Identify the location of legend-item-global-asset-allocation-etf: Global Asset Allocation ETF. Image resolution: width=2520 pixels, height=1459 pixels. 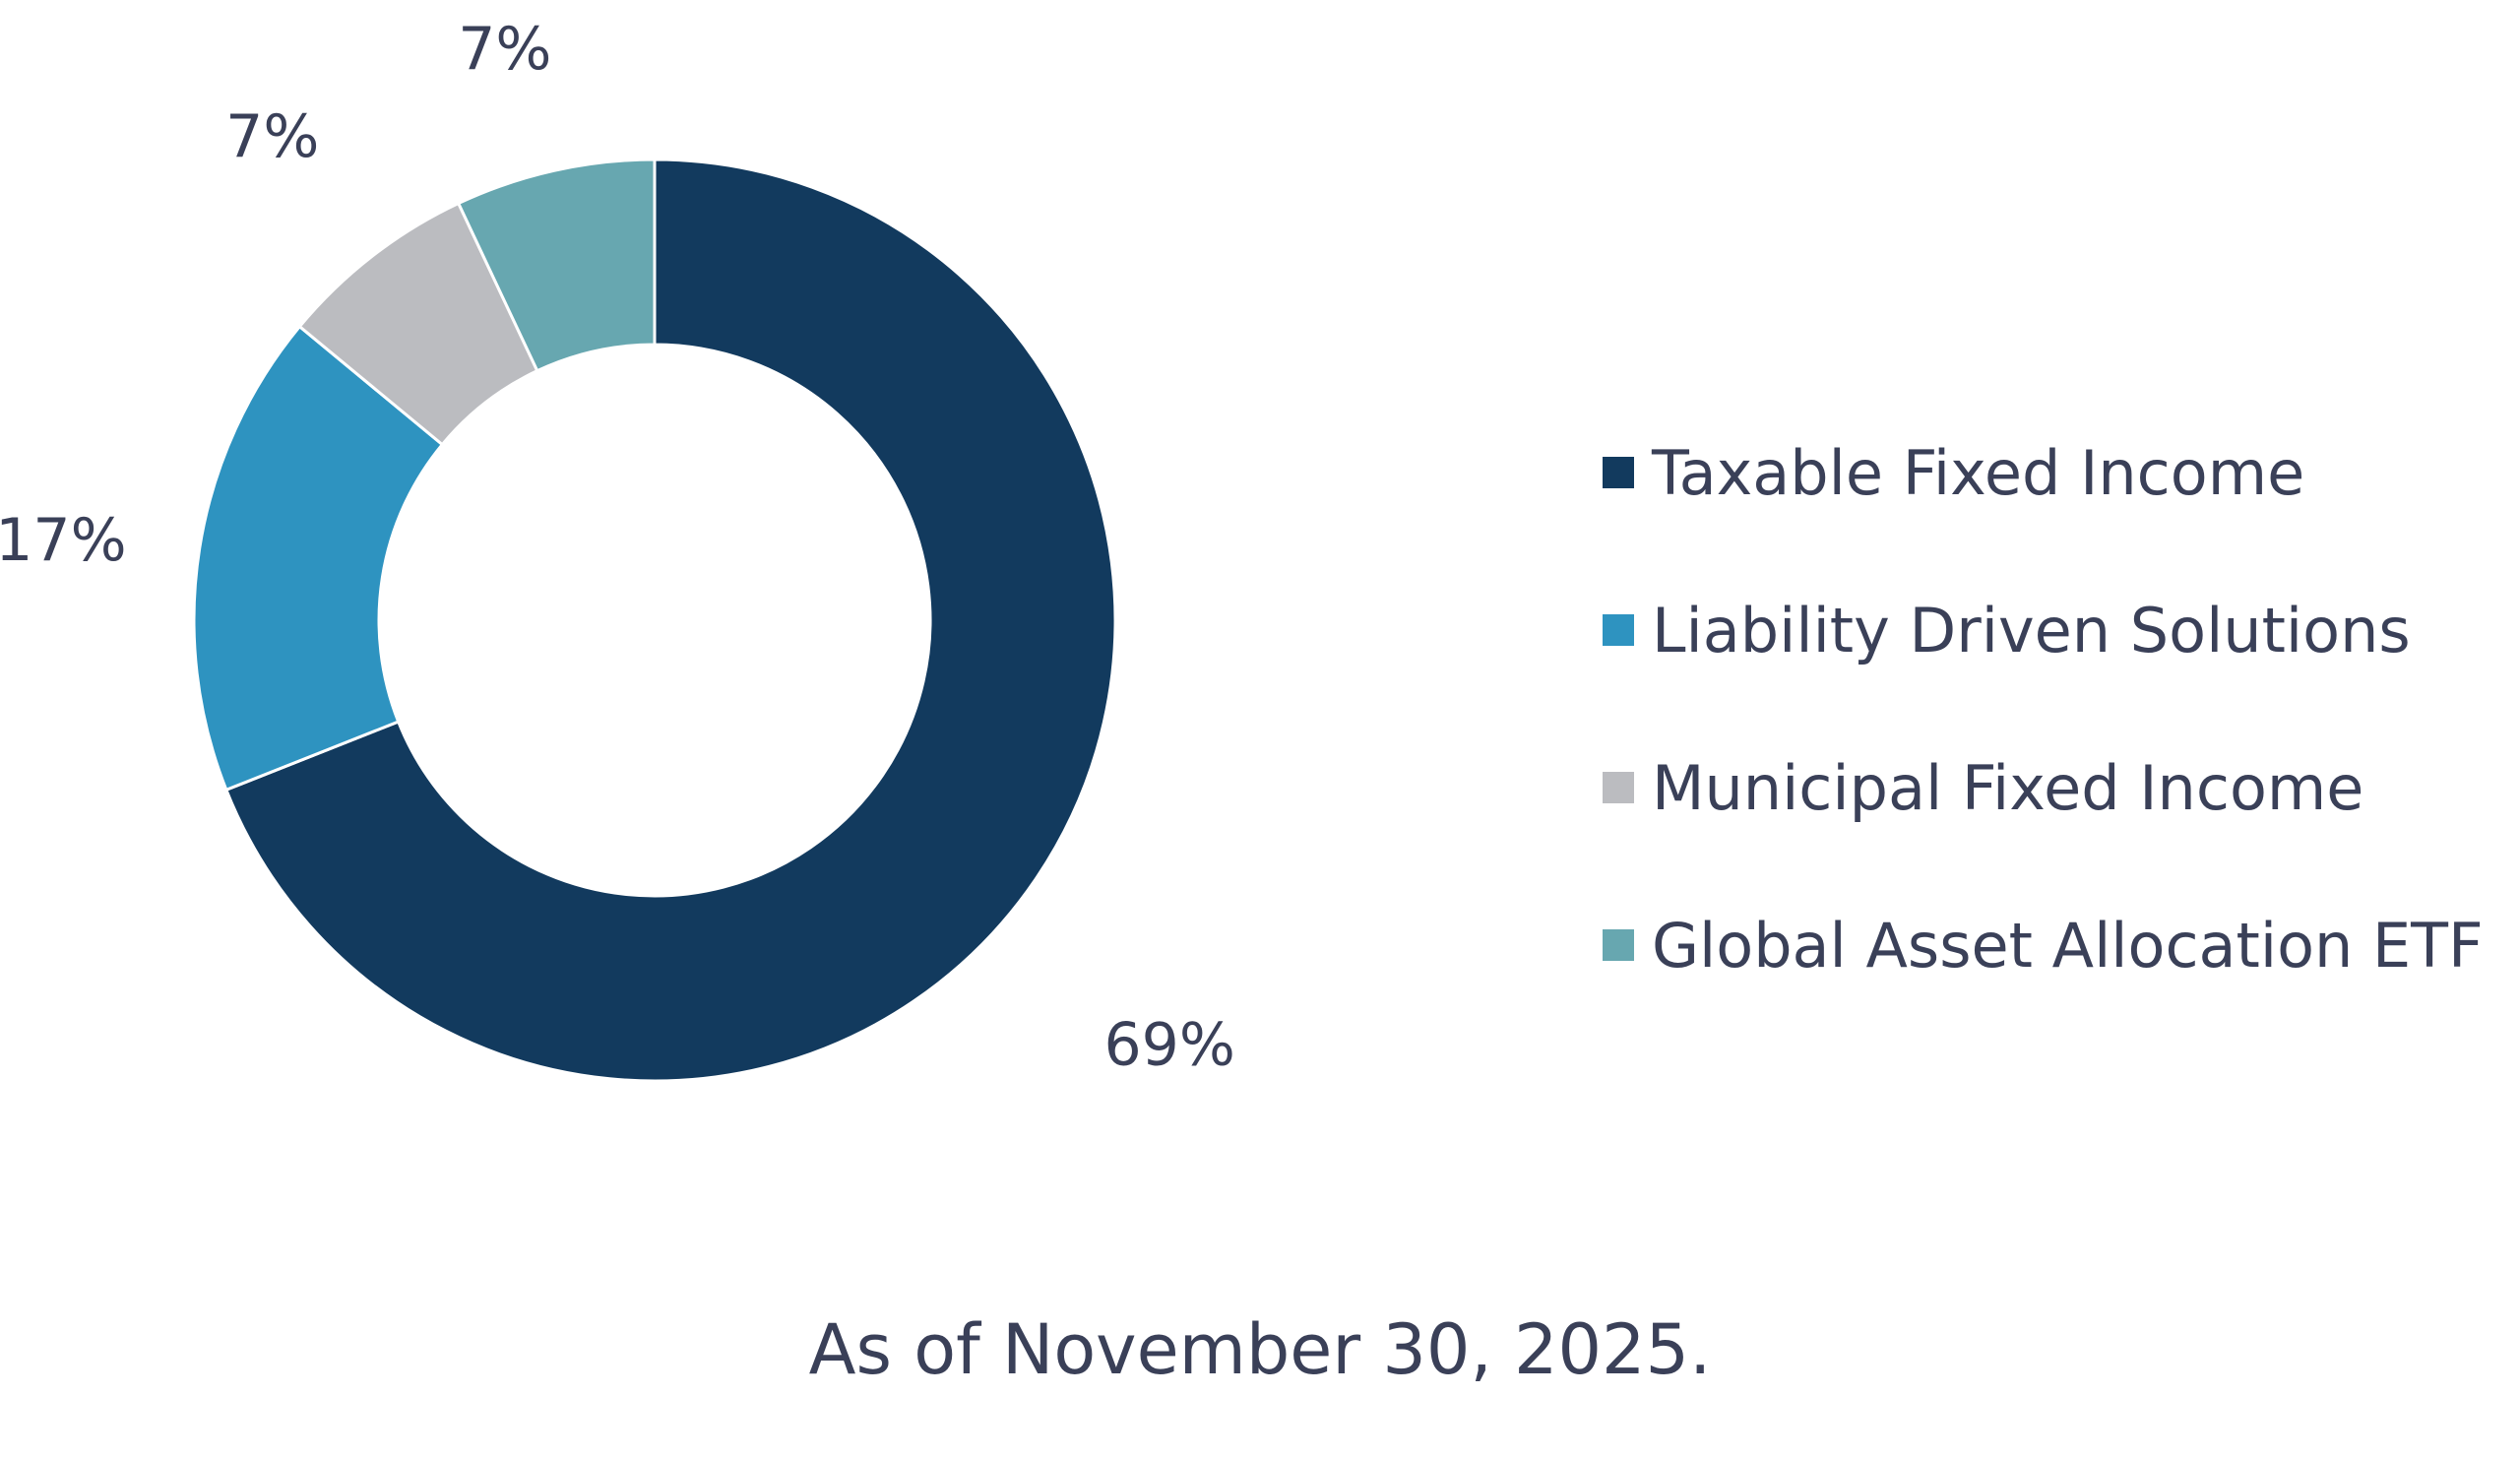
(2043, 945).